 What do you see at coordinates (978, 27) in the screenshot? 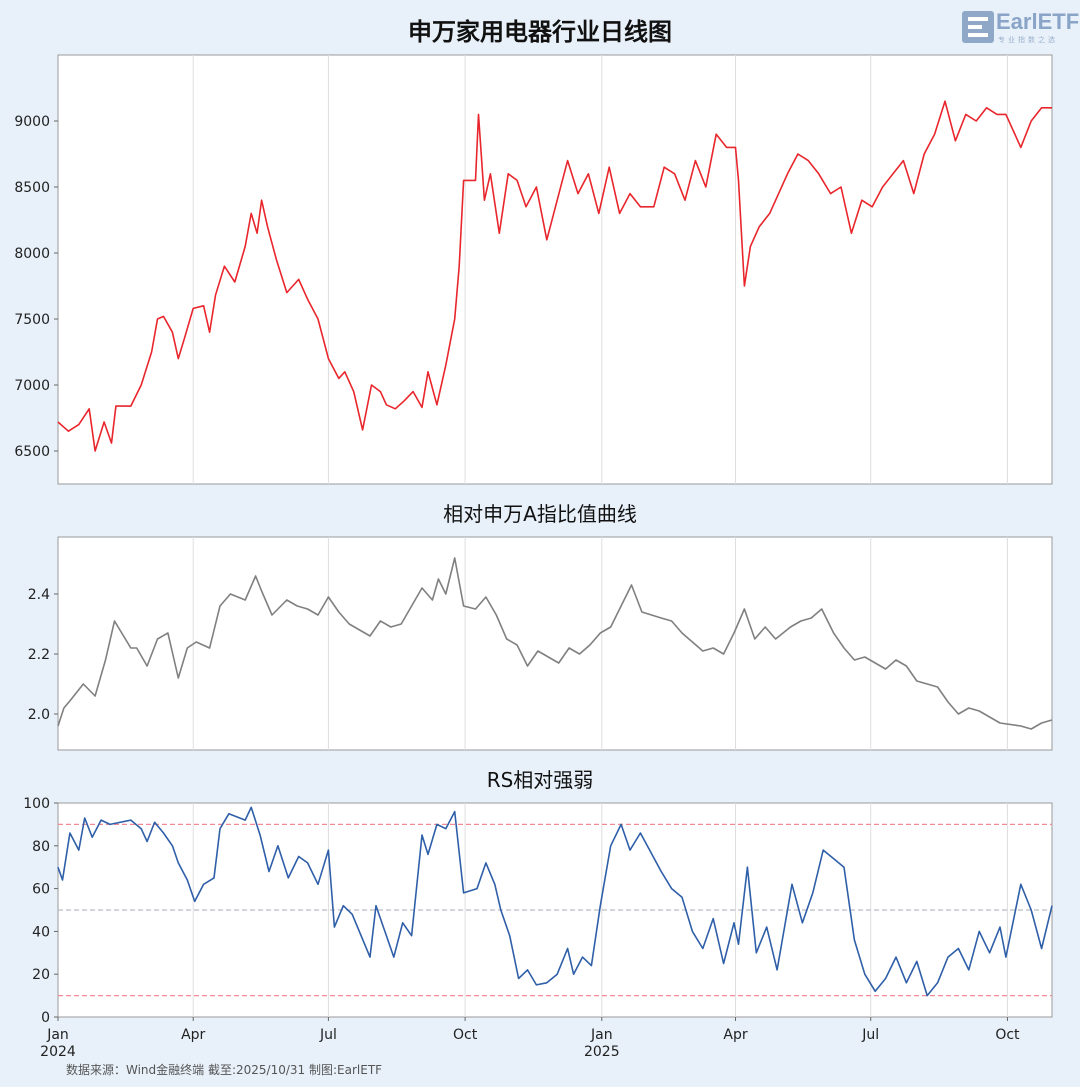
I see `logo-mark-icon` at bounding box center [978, 27].